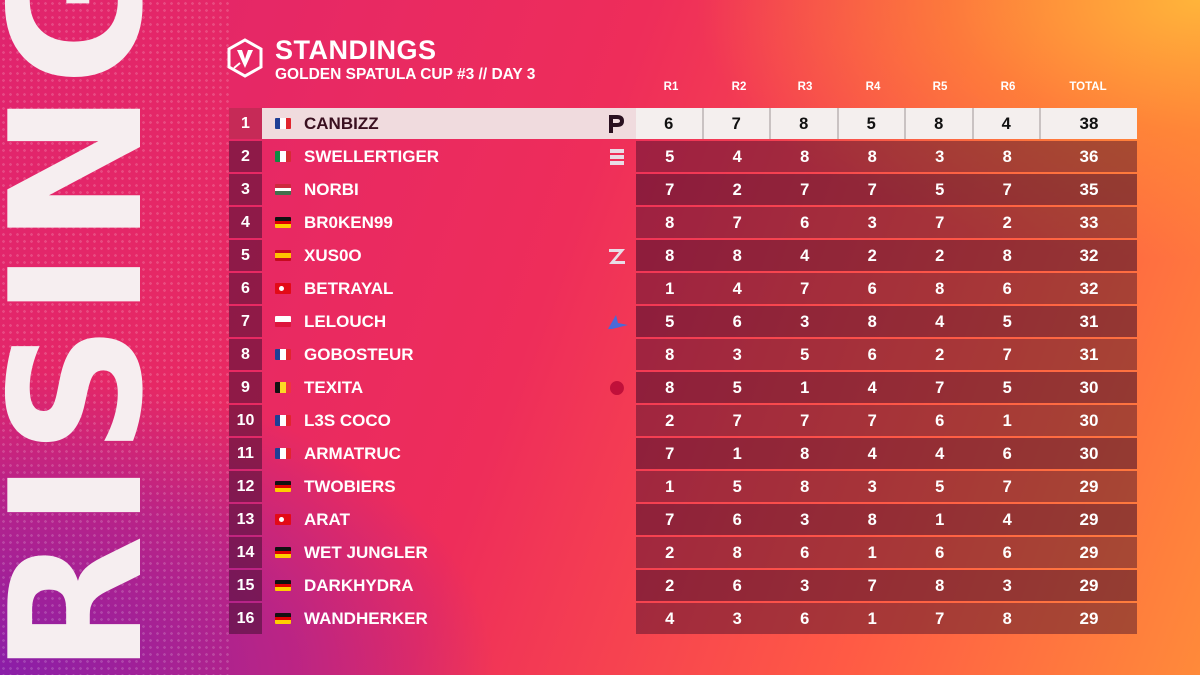  Describe the element at coordinates (886, 156) in the screenshot. I see `scores-cell: 5 4 8 8 3 8 36` at that location.